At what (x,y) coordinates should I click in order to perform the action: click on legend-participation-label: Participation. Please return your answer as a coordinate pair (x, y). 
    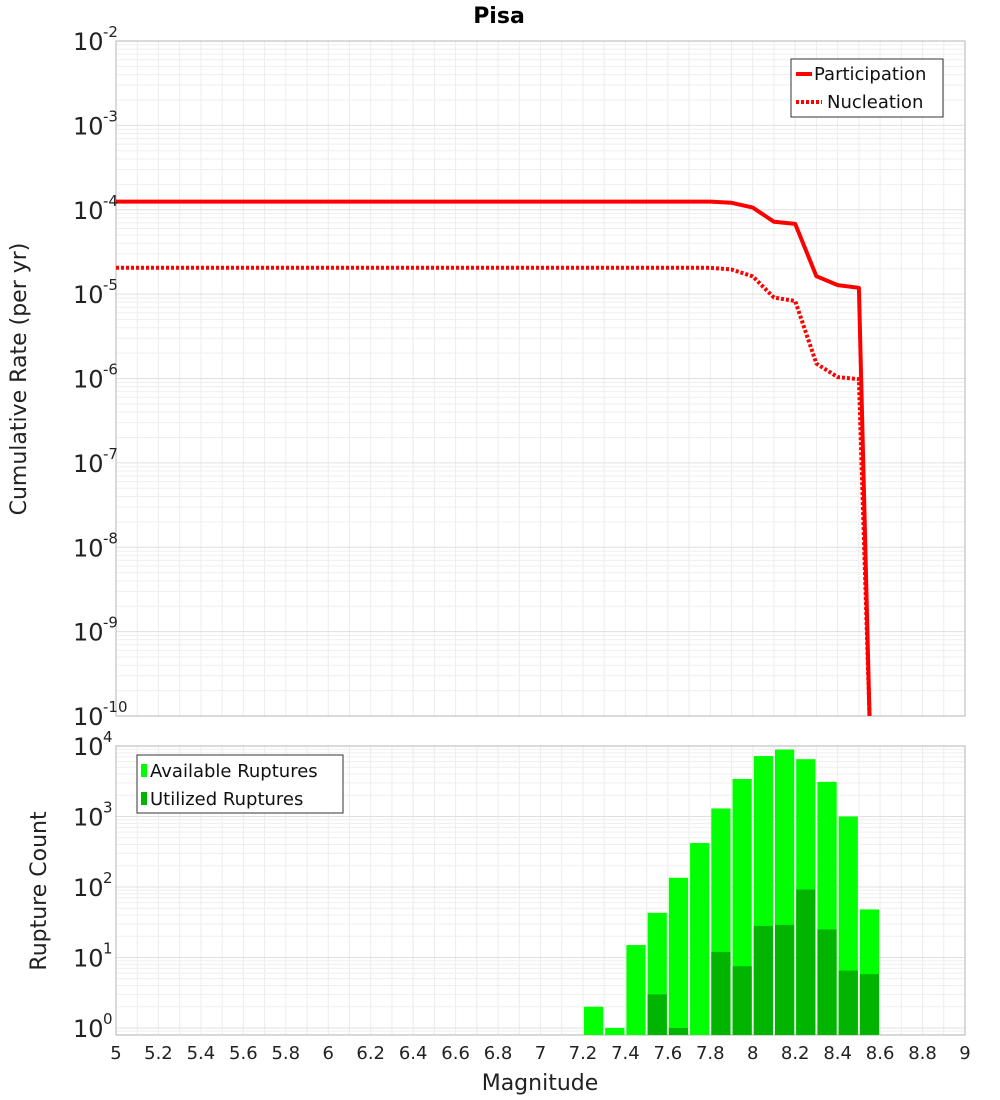
    Looking at the image, I should click on (870, 74).